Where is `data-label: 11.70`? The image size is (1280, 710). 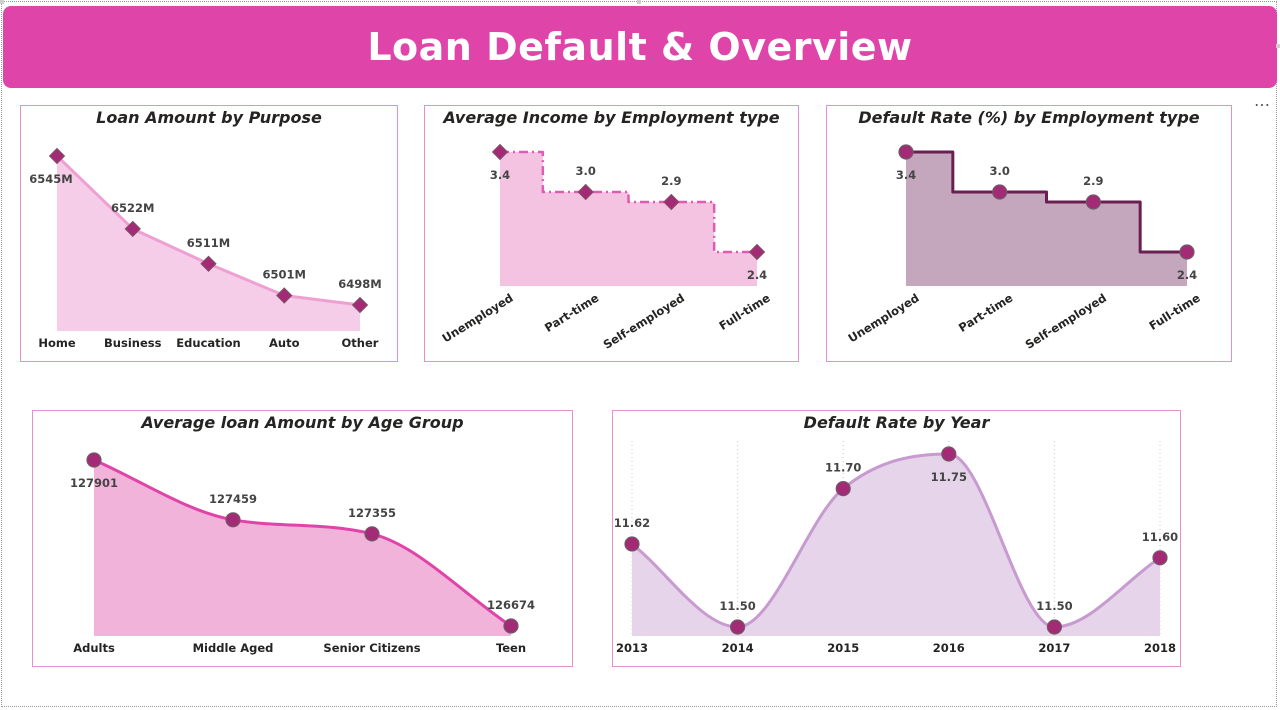 data-label: 11.70 is located at coordinates (843, 468).